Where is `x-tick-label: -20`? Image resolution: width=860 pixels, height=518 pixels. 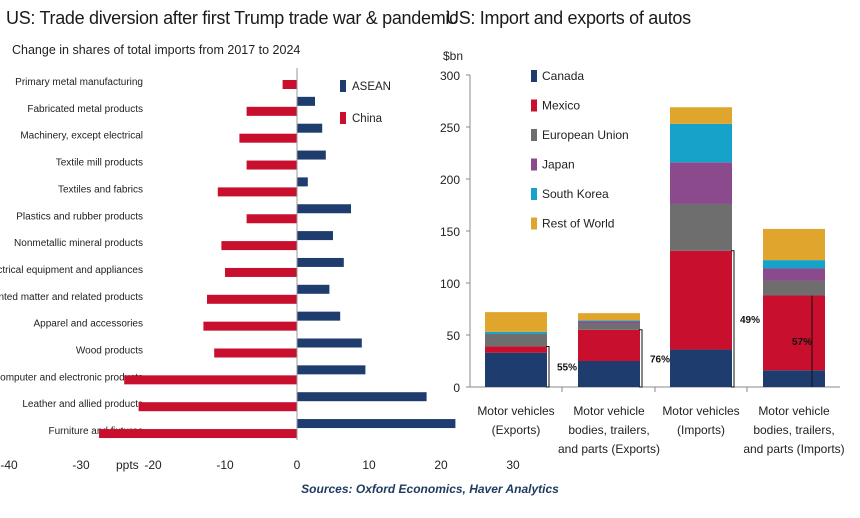 x-tick-label: -20 is located at coordinates (153, 465).